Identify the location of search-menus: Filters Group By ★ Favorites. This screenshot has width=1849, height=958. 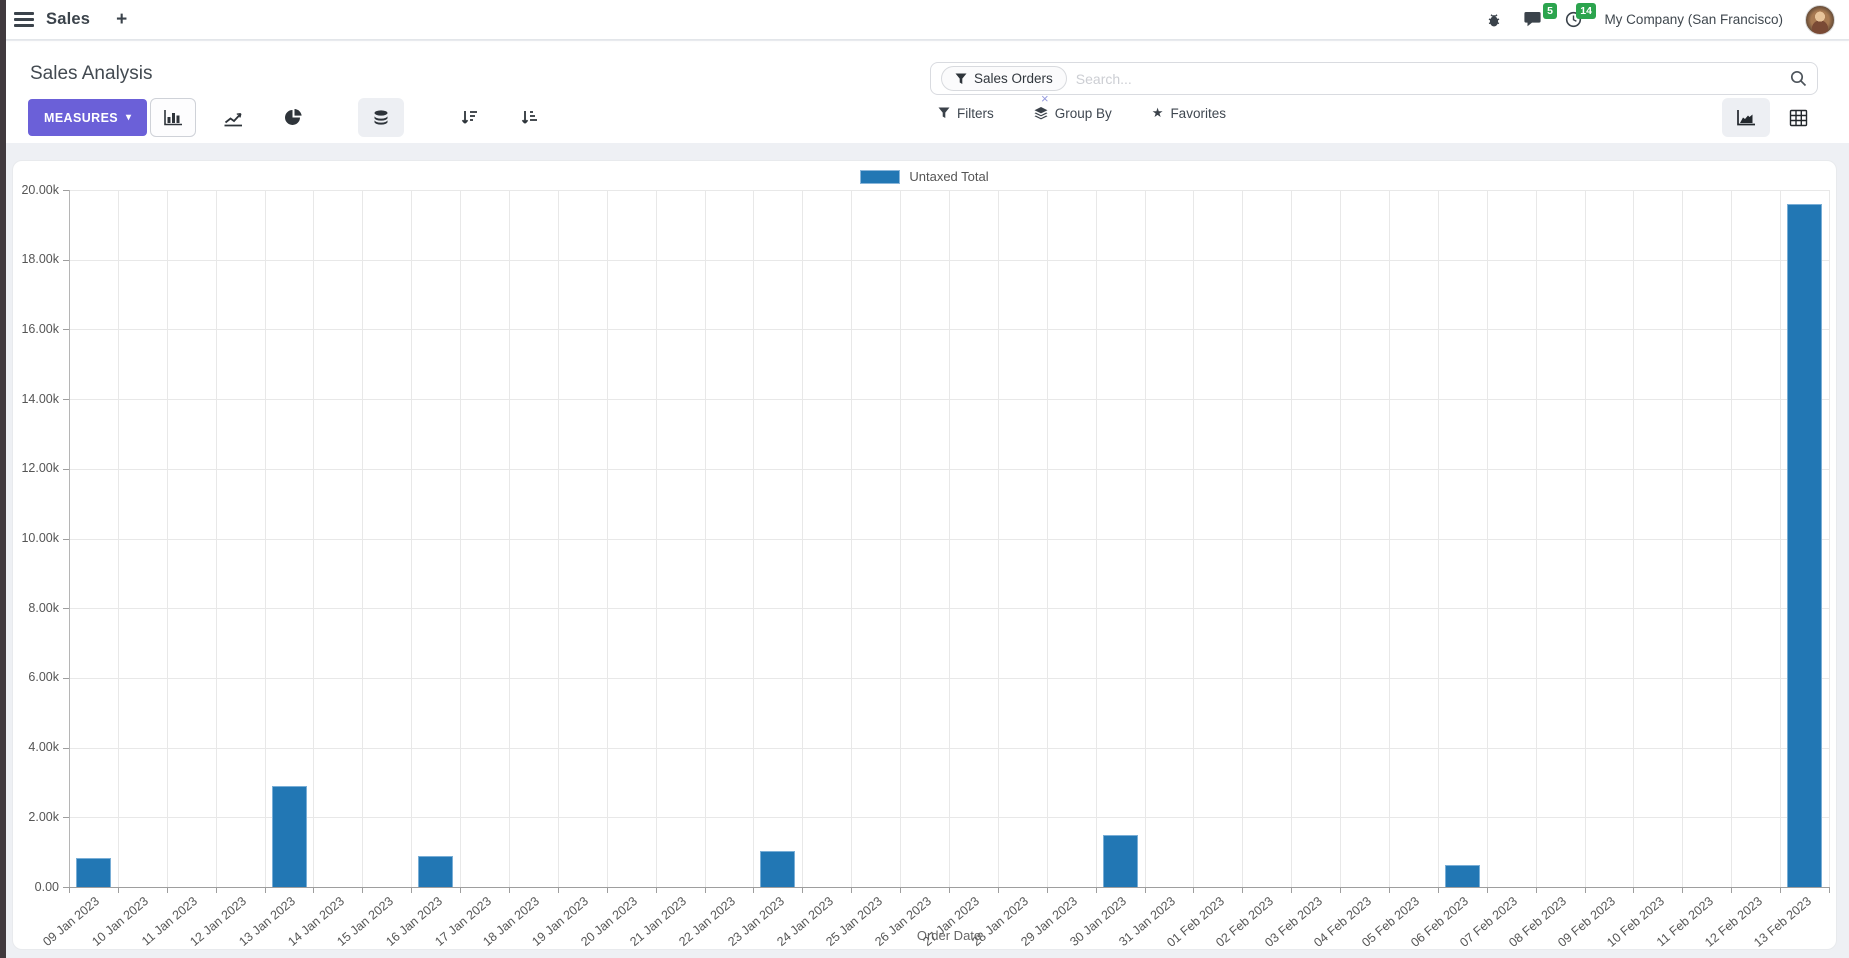
(1082, 113).